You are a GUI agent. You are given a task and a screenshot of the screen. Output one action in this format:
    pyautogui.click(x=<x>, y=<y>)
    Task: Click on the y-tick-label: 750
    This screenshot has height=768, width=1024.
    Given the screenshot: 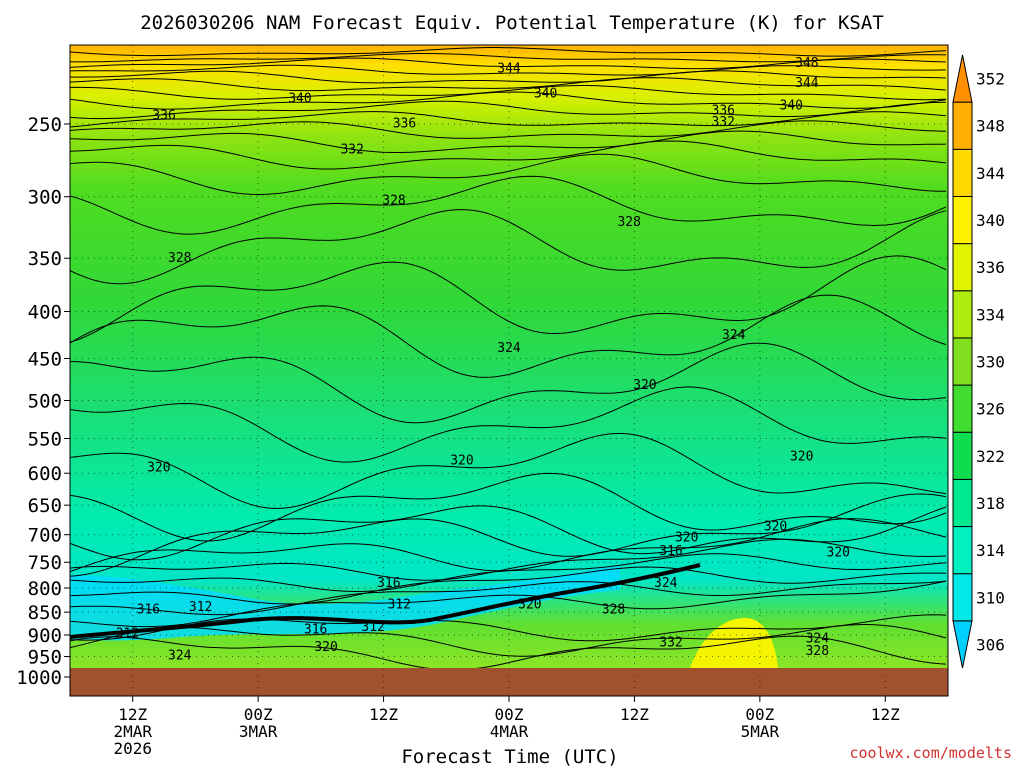 What is the action you would take?
    pyautogui.click(x=45, y=563)
    